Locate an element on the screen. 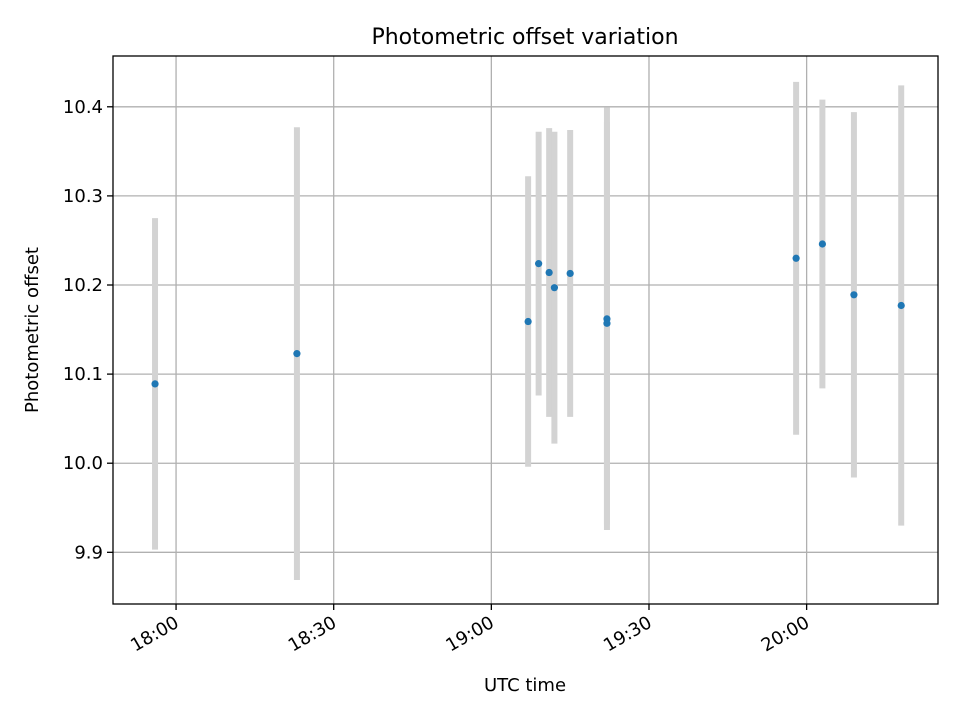  y-tick-label: 10.2 is located at coordinates (83, 285).